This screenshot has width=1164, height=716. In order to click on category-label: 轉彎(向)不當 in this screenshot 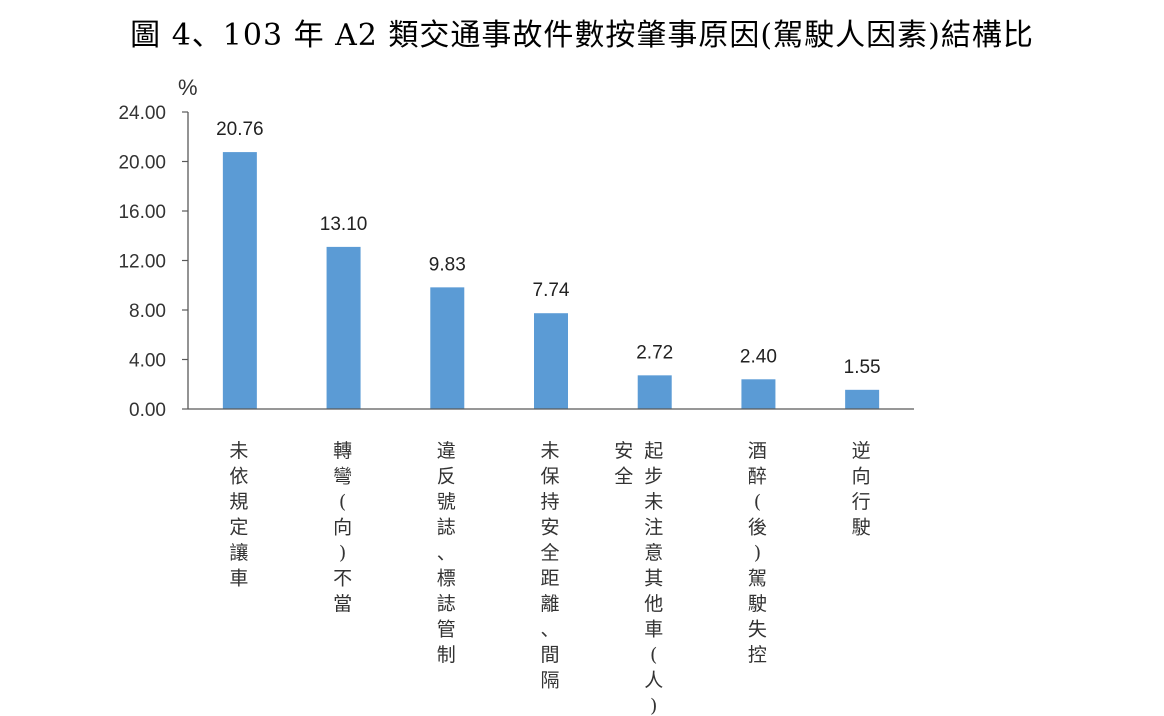, I will do `click(342, 527)`.